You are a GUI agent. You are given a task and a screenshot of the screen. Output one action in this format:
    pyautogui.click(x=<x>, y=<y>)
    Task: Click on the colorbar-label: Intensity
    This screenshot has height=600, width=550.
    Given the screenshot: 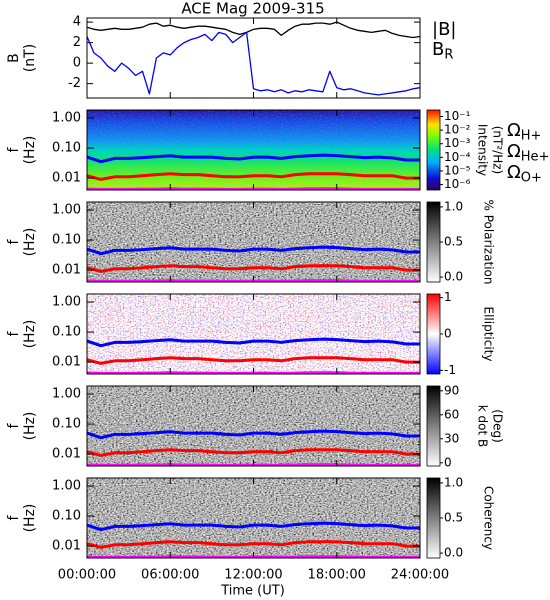 What is the action you would take?
    pyautogui.click(x=483, y=150)
    